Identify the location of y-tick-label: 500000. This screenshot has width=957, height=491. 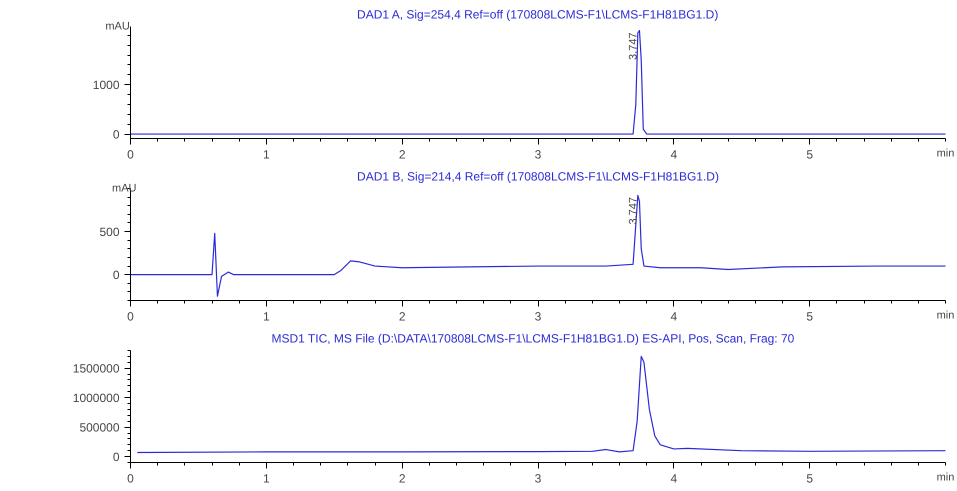
(99, 427).